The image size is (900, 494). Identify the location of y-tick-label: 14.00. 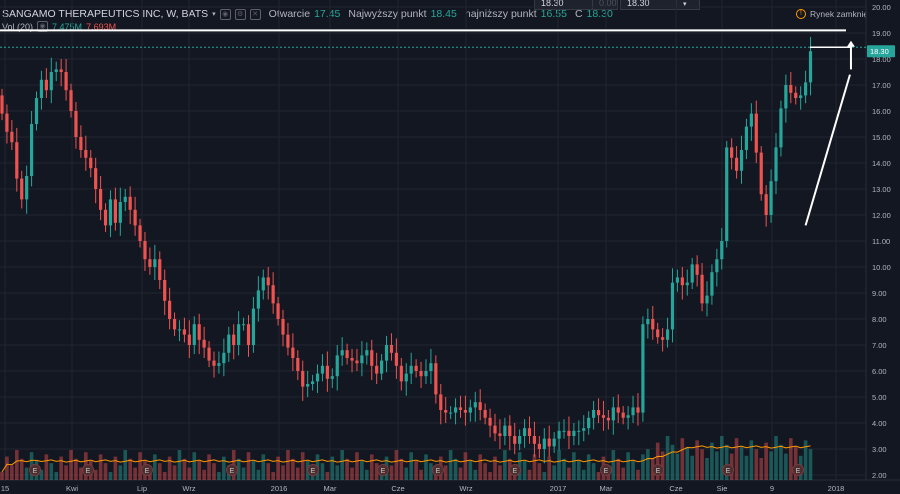
(881, 163).